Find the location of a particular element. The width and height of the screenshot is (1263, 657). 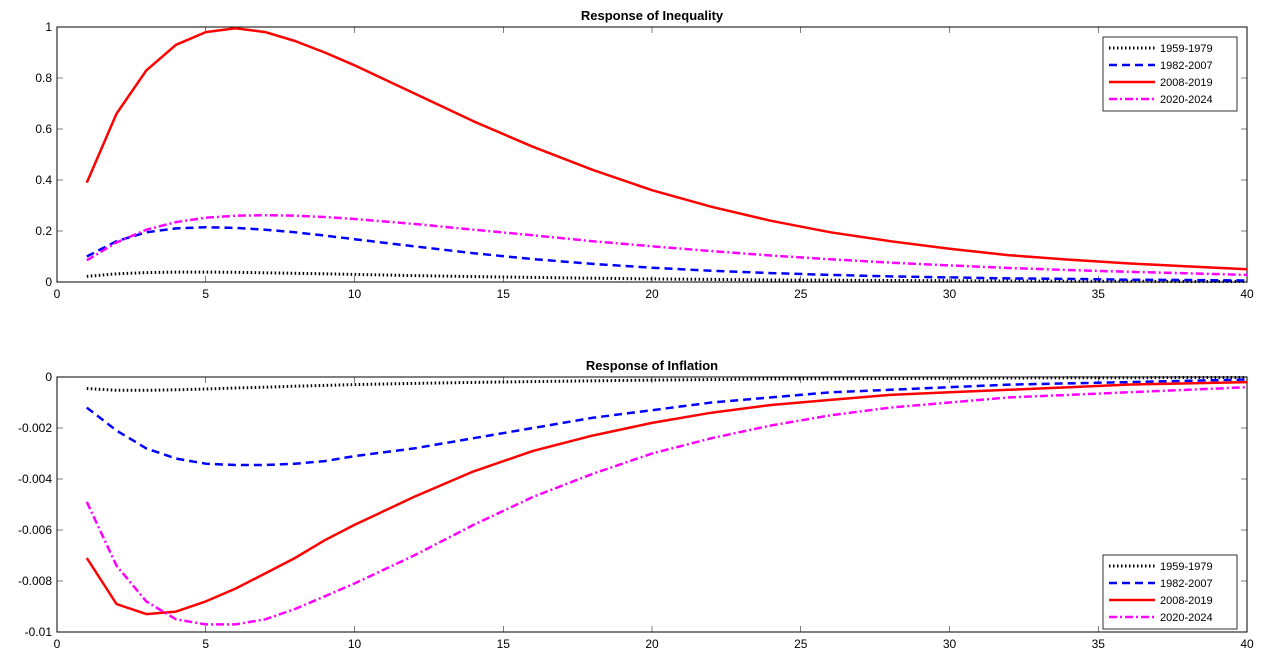

y-tick-label: -0.004 is located at coordinates (35, 479).